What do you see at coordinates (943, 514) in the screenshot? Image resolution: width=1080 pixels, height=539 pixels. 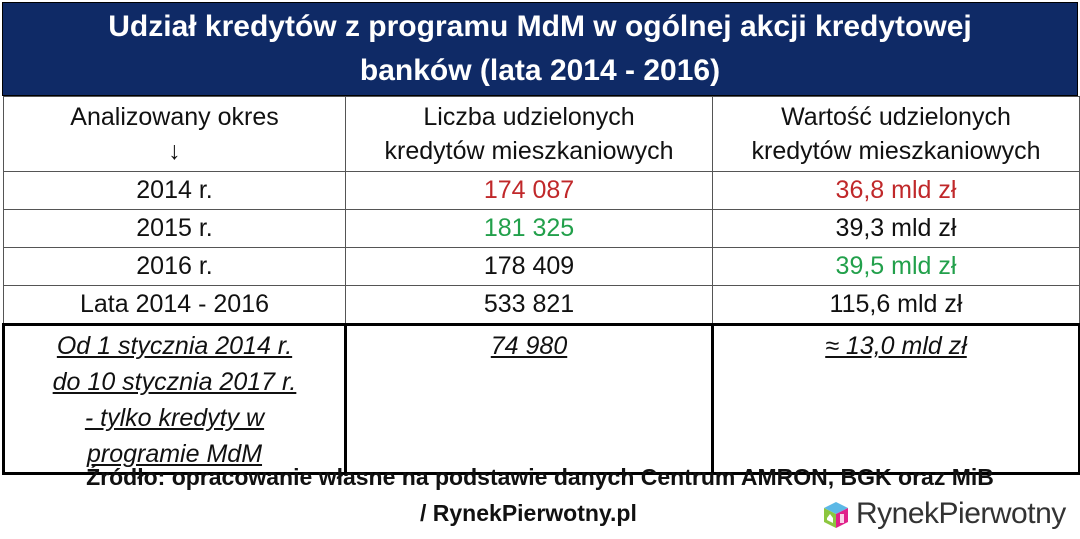 I see `rynekpierwotny-logo: RynekPierwotny` at bounding box center [943, 514].